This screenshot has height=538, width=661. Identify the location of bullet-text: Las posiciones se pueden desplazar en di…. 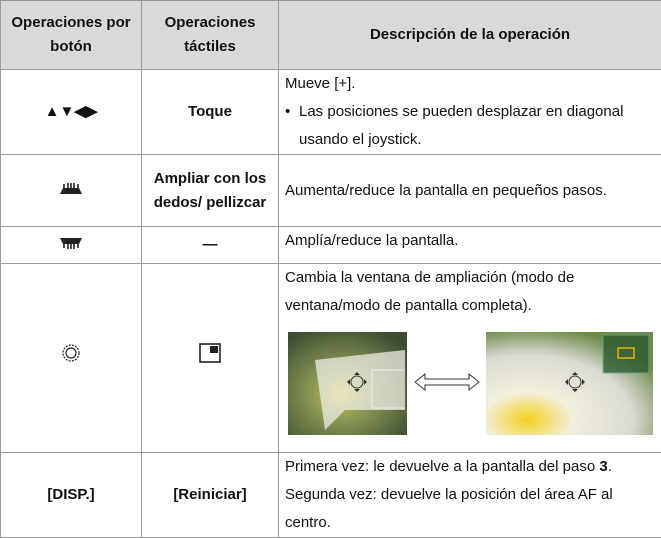
(477, 126).